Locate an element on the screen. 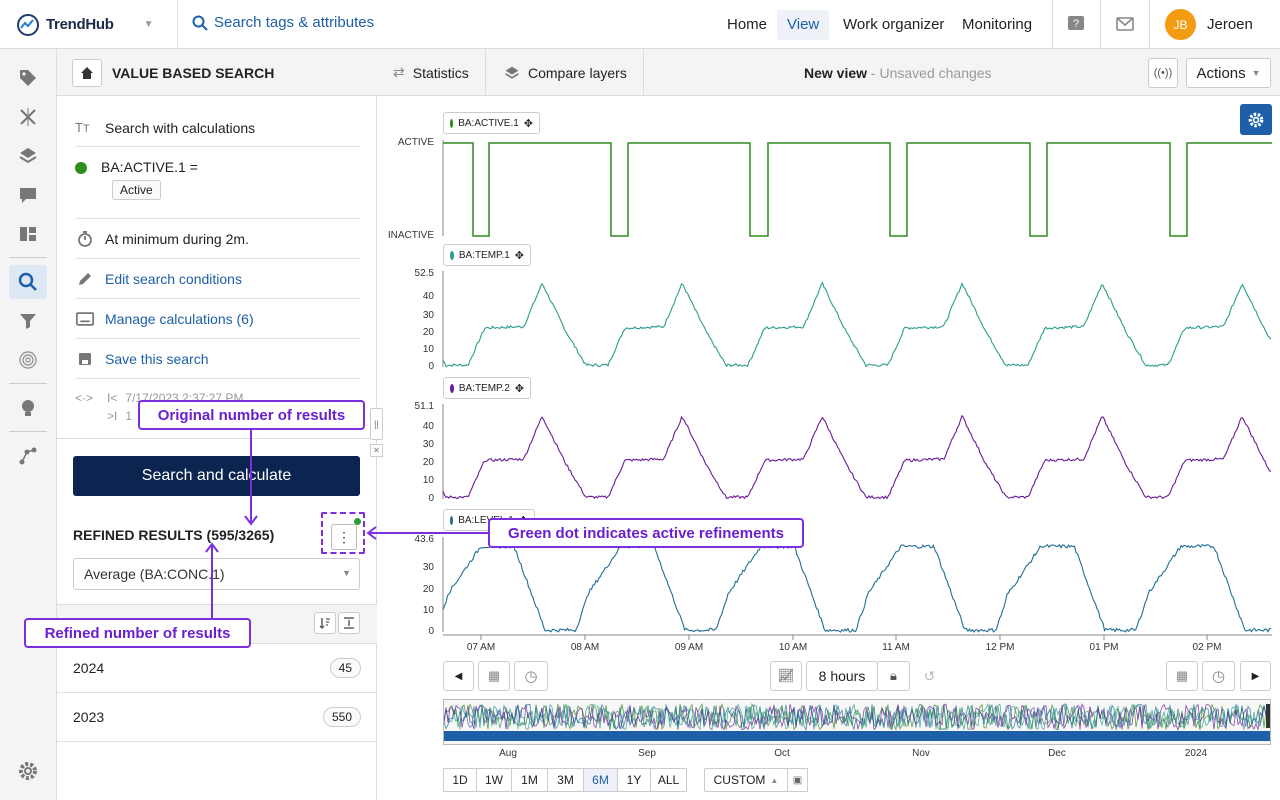 The image size is (1280, 800). mail-icon is located at coordinates (1125, 24).